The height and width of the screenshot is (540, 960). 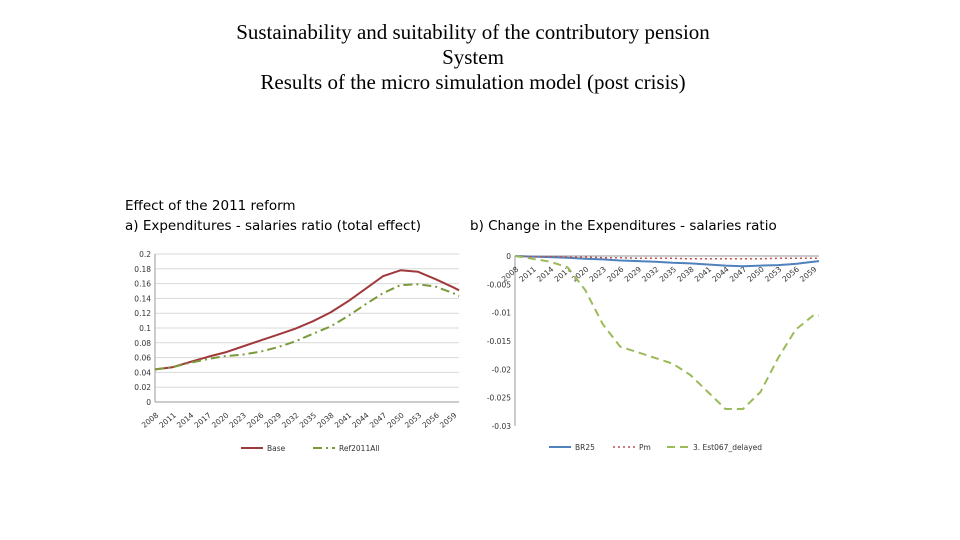 I want to click on left-caption-line-1: Effect of the 2011 reform, so click(x=210, y=206).